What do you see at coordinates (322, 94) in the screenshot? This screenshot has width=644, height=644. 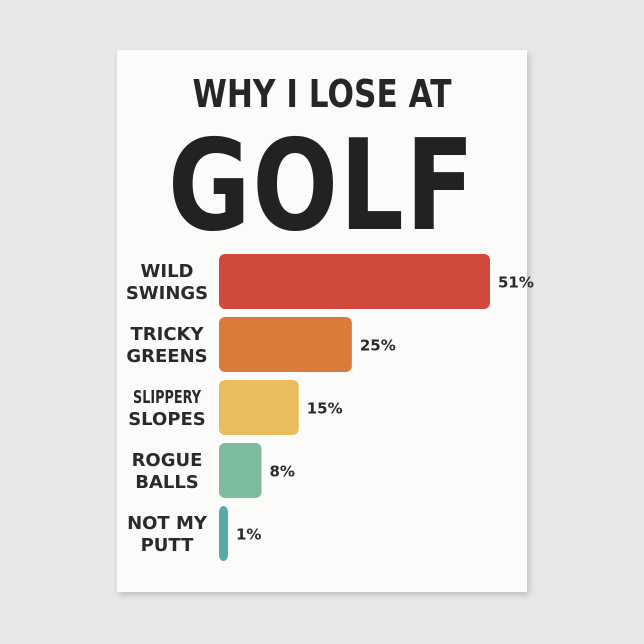 I see `title-line-1: WHY I LOSE AT` at bounding box center [322, 94].